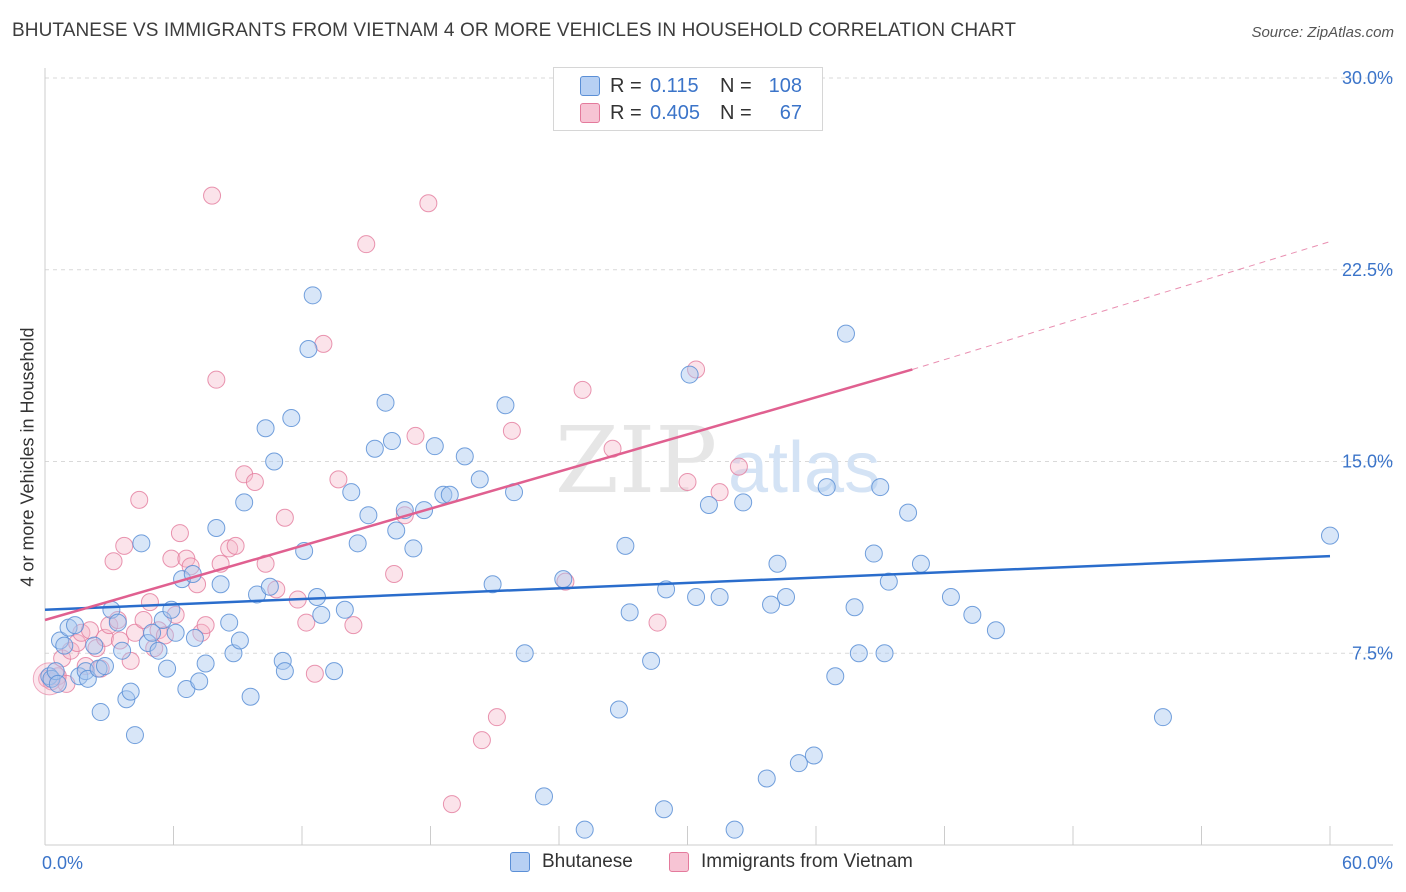 The height and width of the screenshot is (892, 1406). I want to click on watermark-atlas: atlas, so click(804, 468).